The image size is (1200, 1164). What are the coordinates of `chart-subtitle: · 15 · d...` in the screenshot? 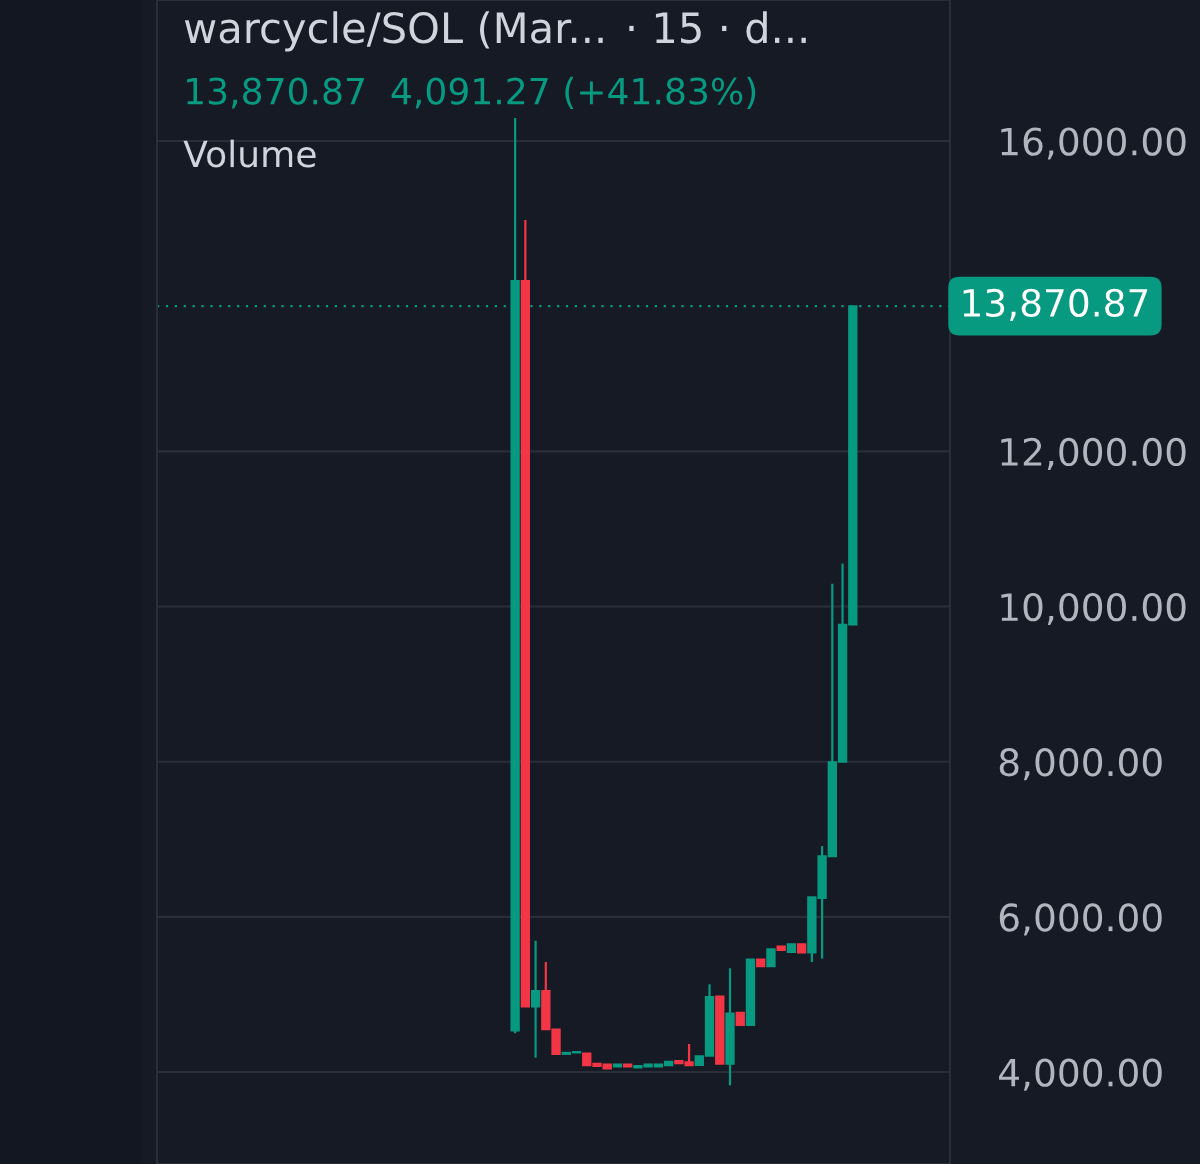 It's located at (717, 27).